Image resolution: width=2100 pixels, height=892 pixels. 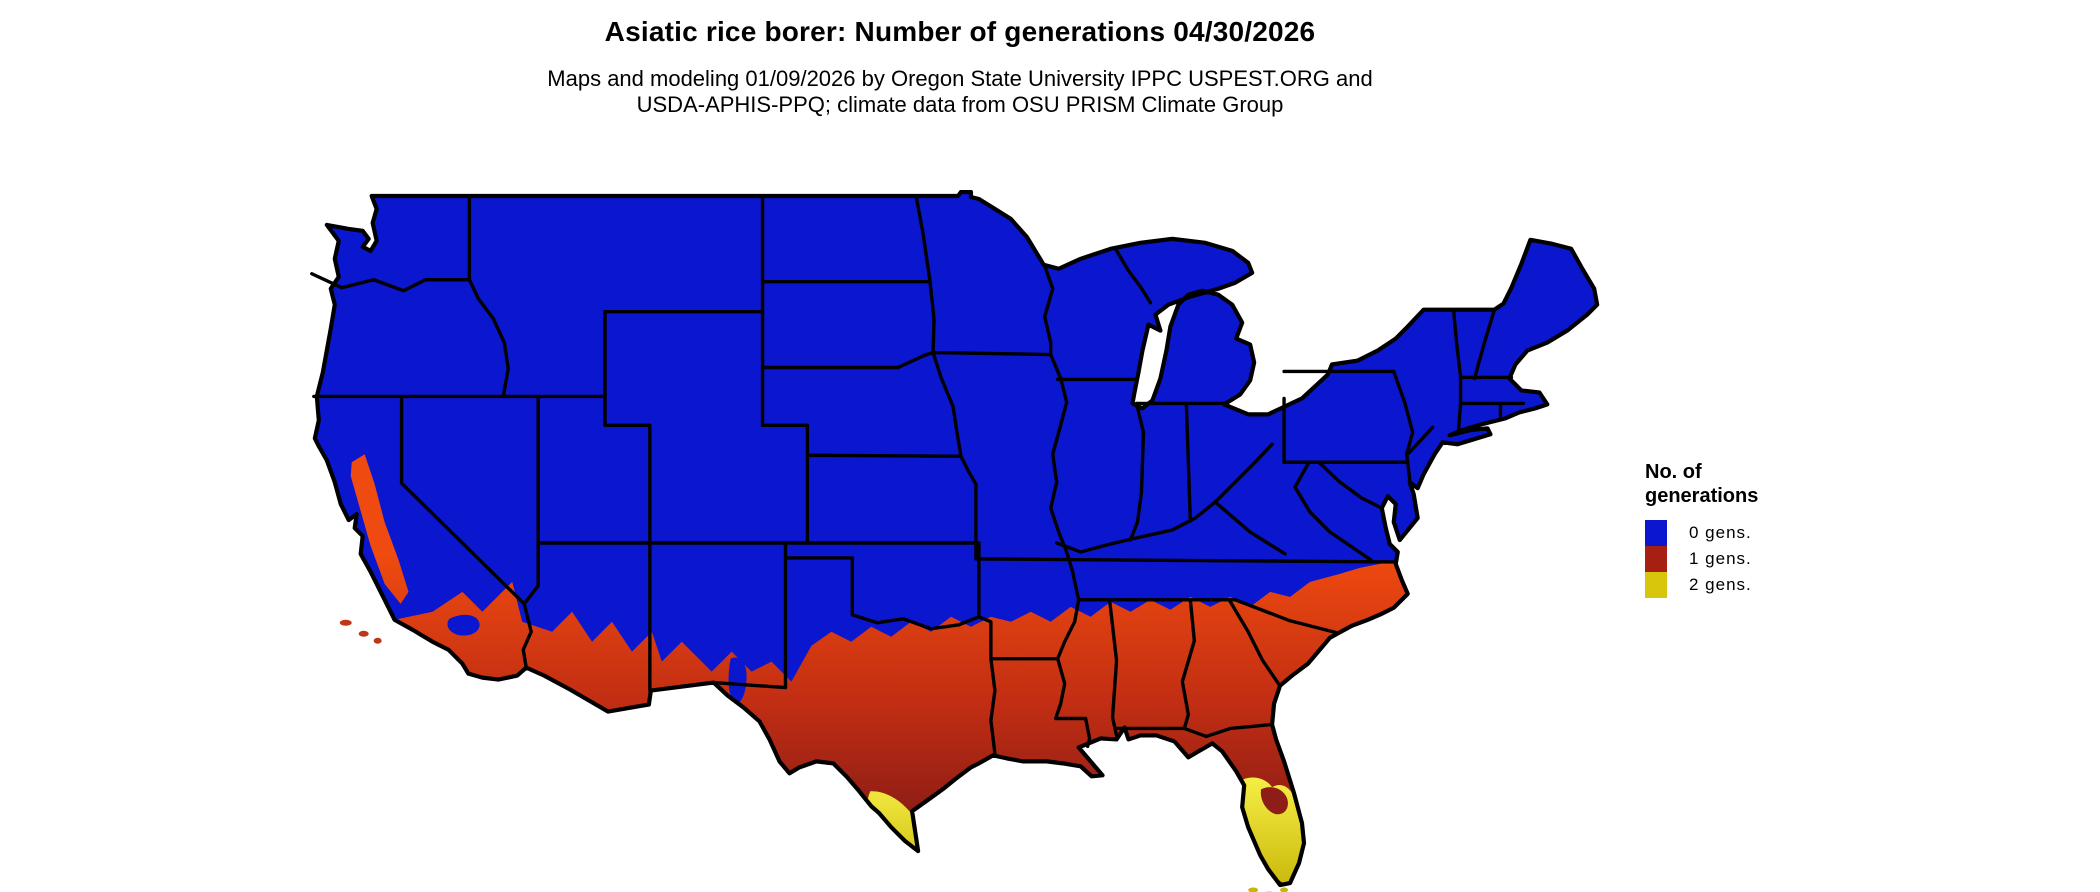 What do you see at coordinates (360, 631) in the screenshot?
I see `channel-islands` at bounding box center [360, 631].